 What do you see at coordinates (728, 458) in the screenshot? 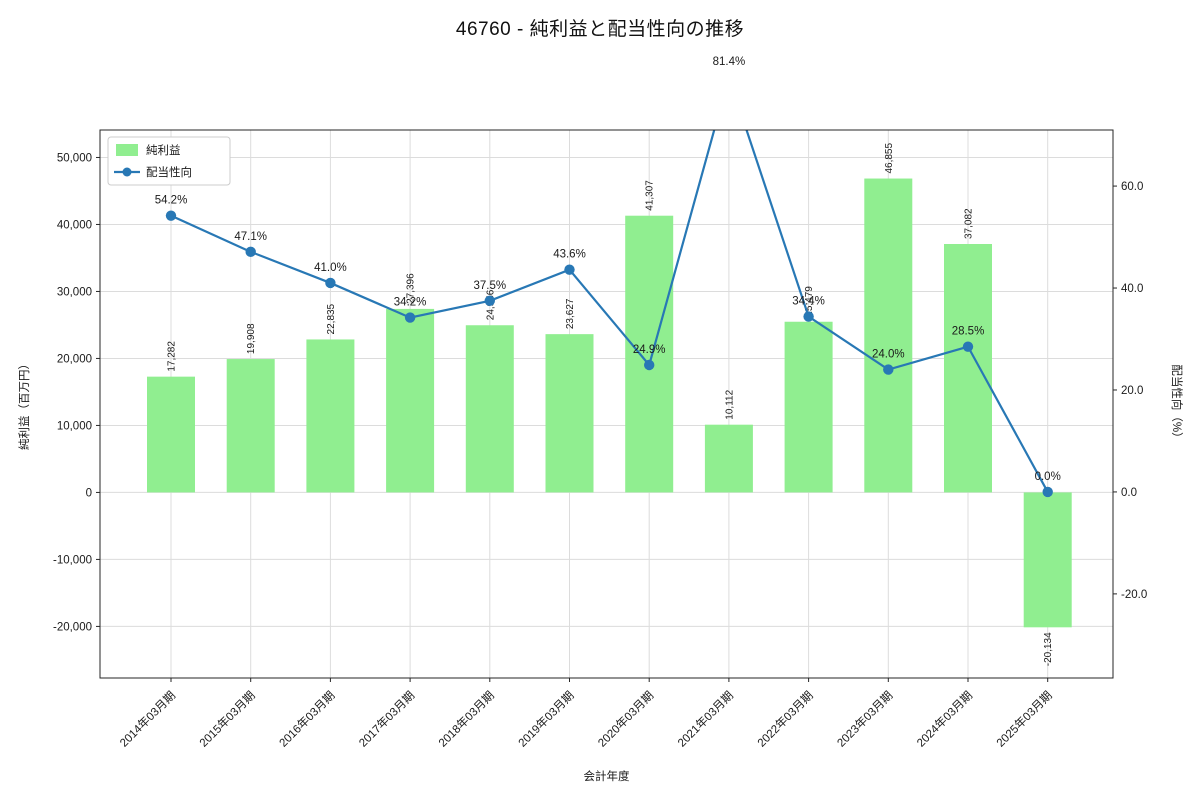
I see `bar-2021年03月期` at bounding box center [728, 458].